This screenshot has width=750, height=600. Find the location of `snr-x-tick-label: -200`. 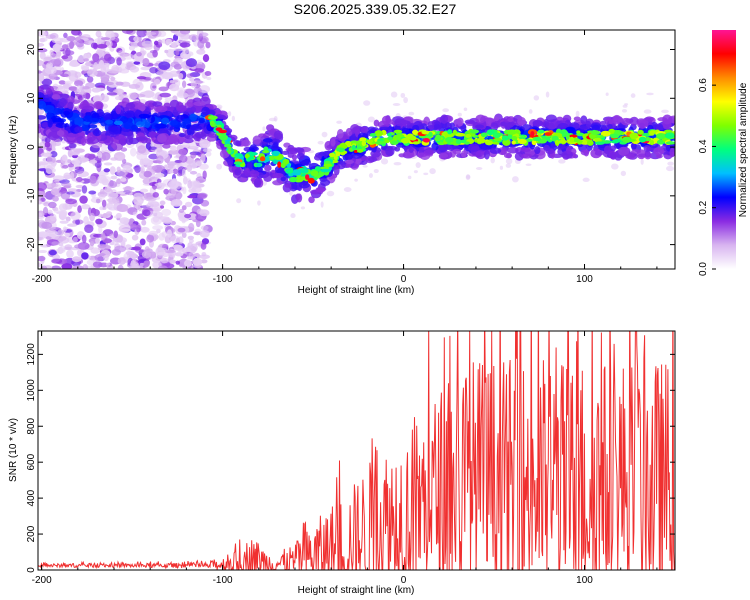

snr-x-tick-label: -200 is located at coordinates (42, 580).